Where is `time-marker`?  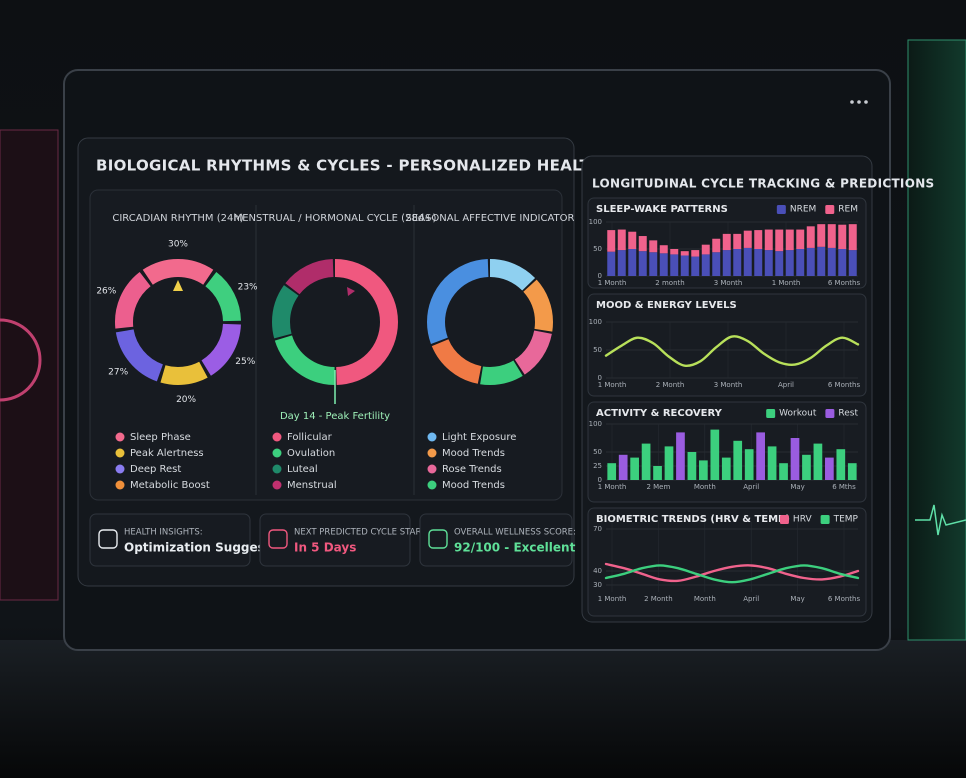 time-marker is located at coordinates (178, 285).